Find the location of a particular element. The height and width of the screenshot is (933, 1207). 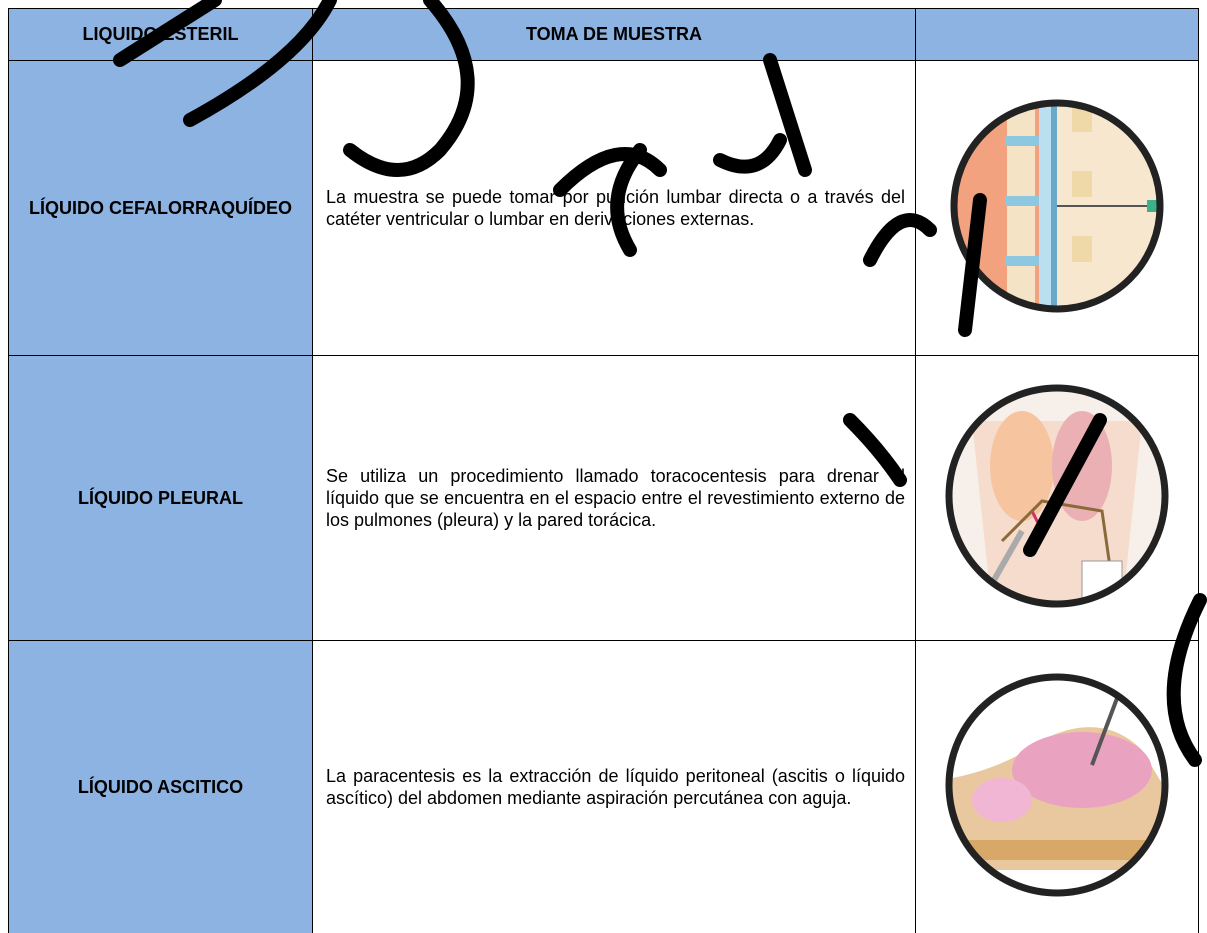

abdomen-illustration is located at coordinates (1057, 784).